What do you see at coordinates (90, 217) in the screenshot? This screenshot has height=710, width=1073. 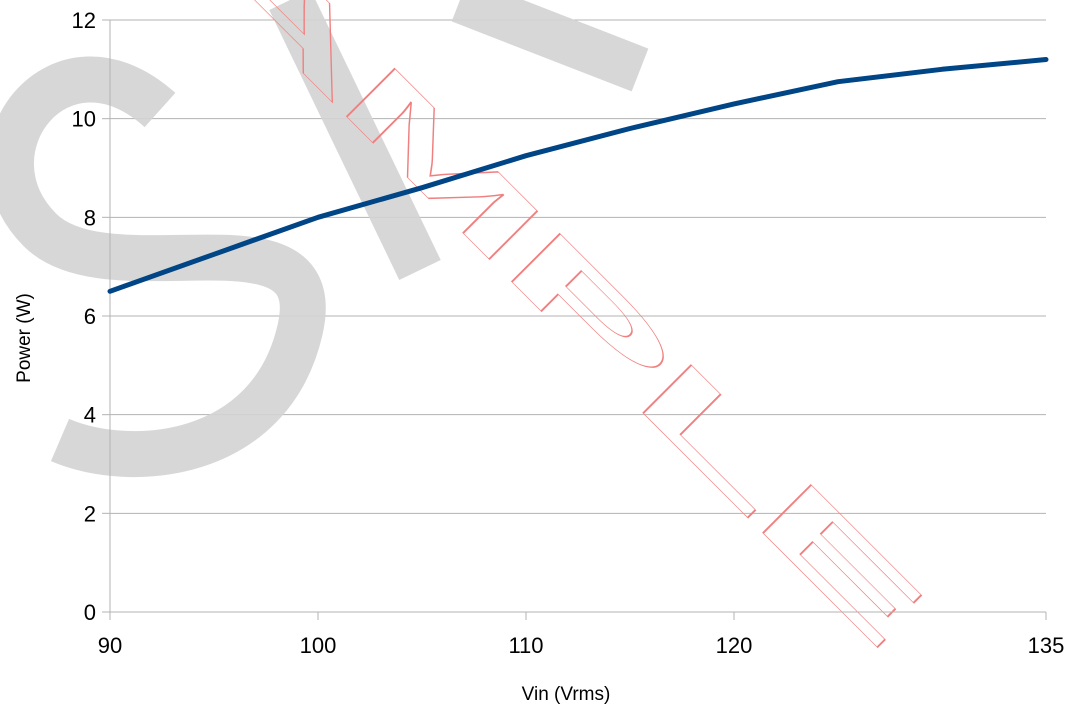 I see `y-tick-label: 8` at bounding box center [90, 217].